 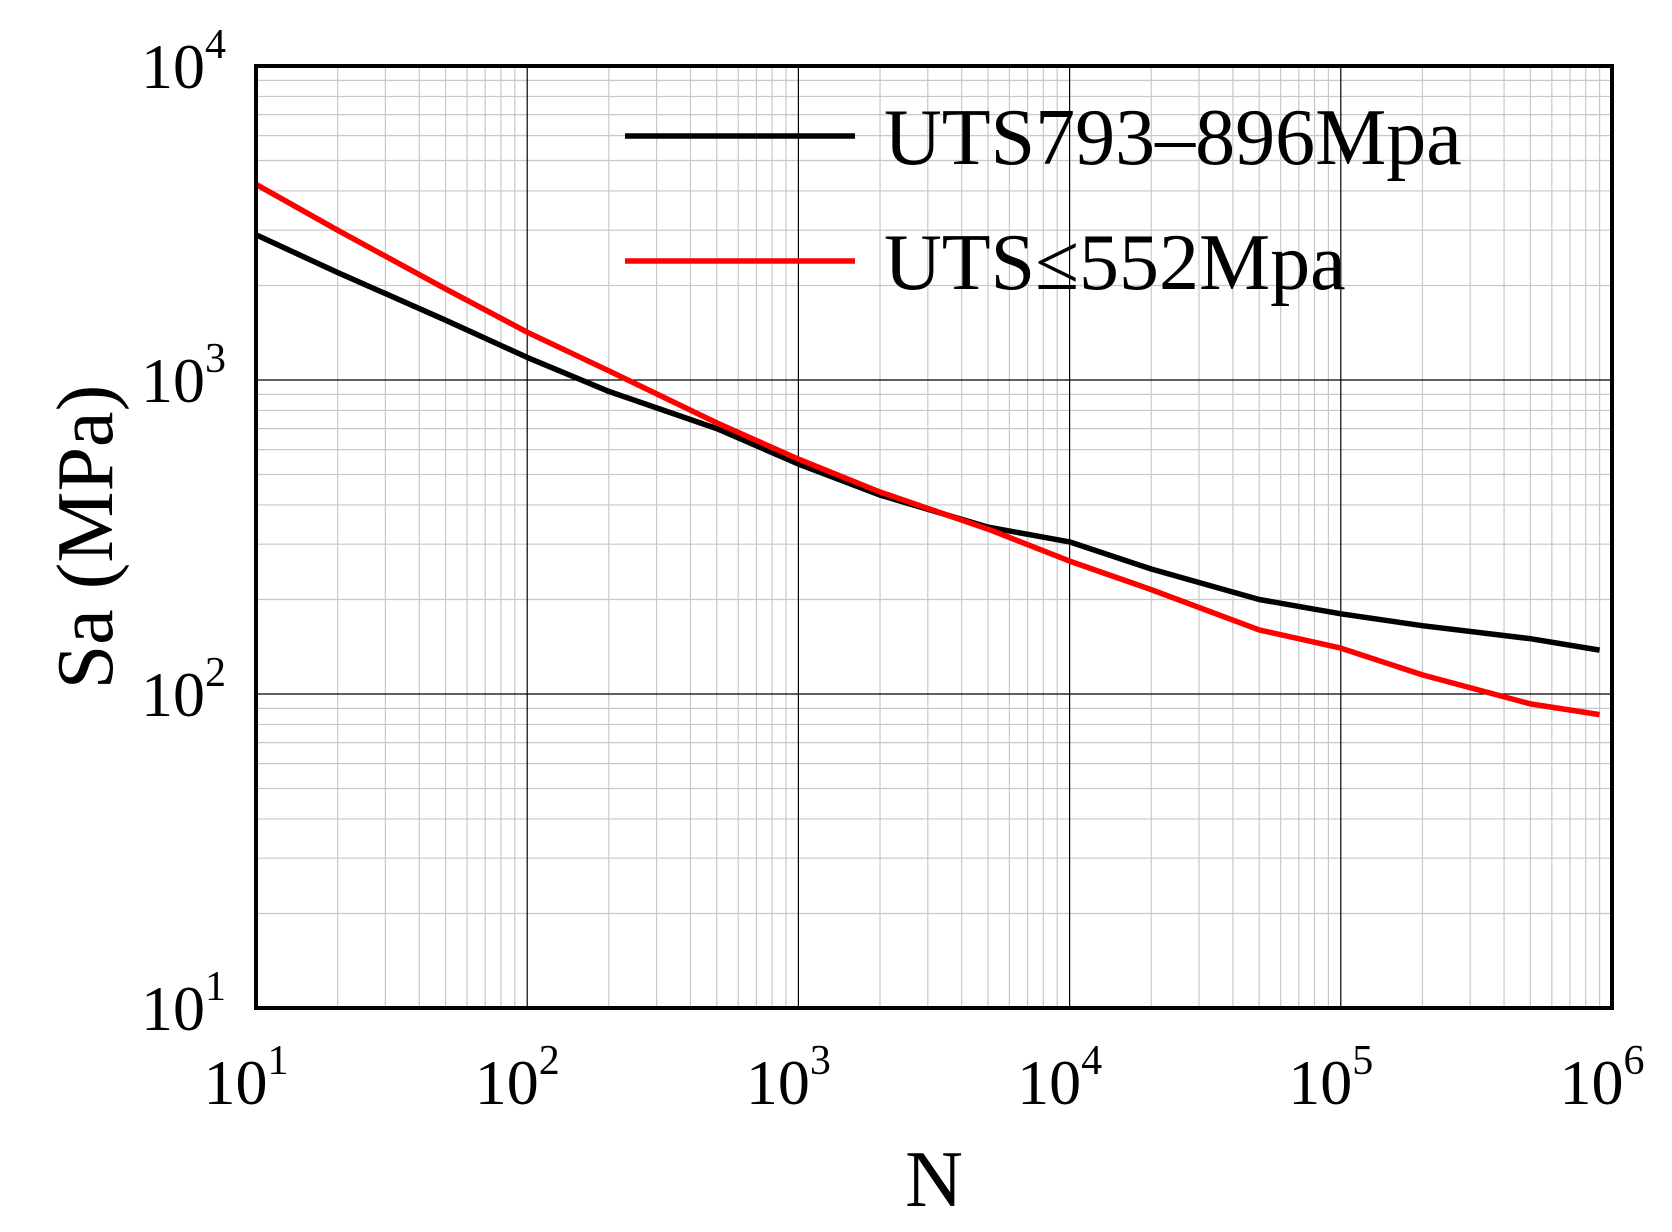 What do you see at coordinates (934, 1180) in the screenshot?
I see `x-axis-label: N` at bounding box center [934, 1180].